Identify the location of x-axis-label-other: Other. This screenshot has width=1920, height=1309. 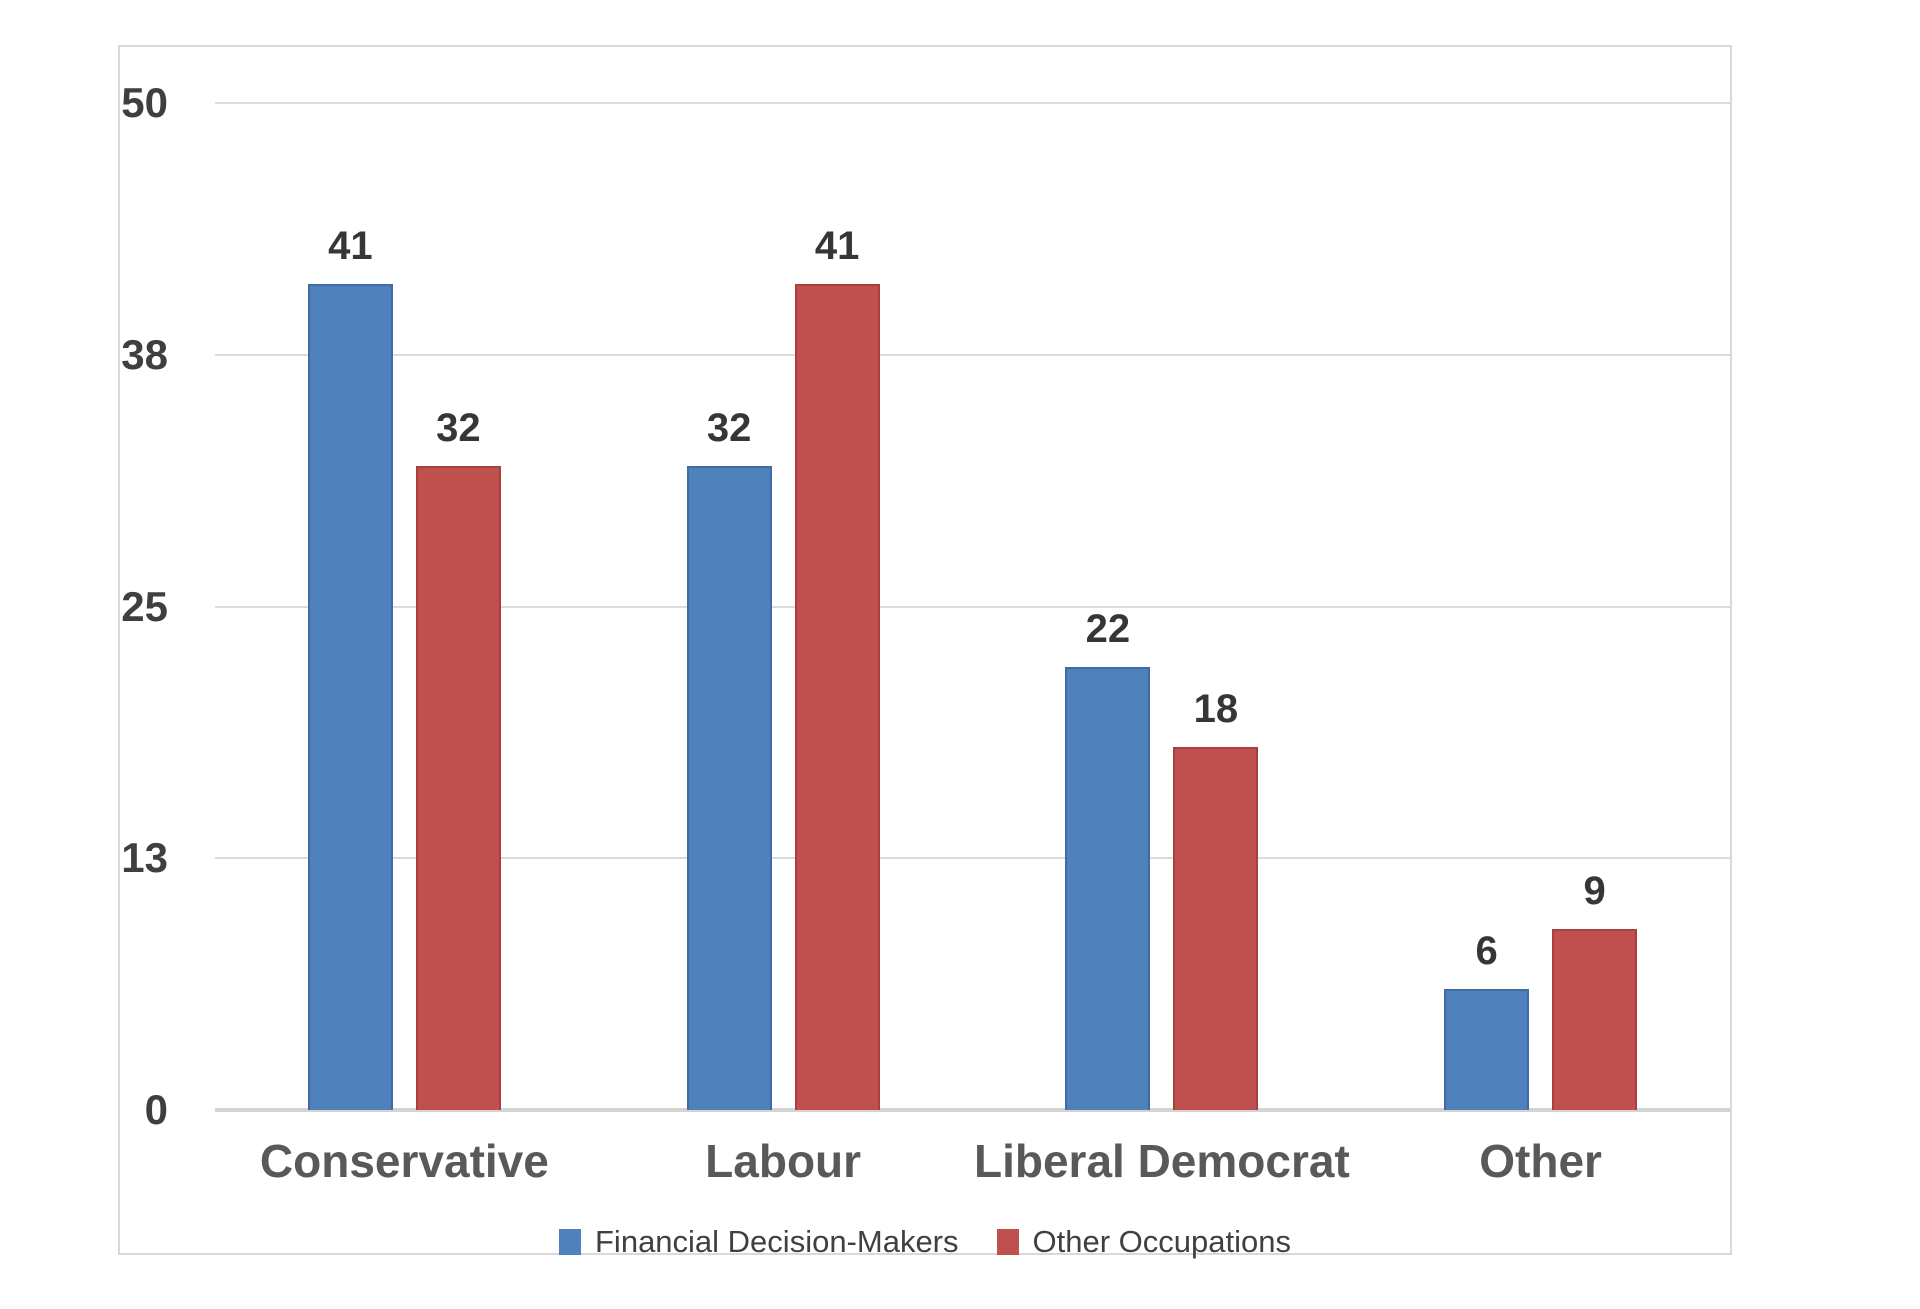
(1540, 1161).